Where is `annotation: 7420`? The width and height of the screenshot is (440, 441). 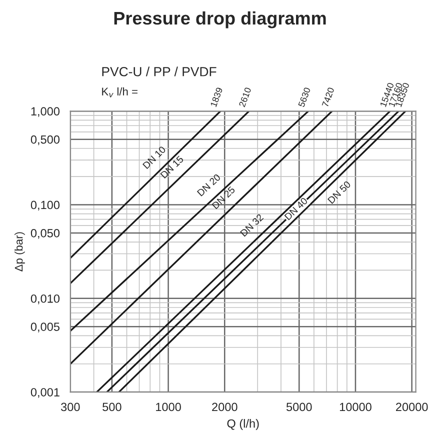 annotation: 7420 is located at coordinates (328, 97).